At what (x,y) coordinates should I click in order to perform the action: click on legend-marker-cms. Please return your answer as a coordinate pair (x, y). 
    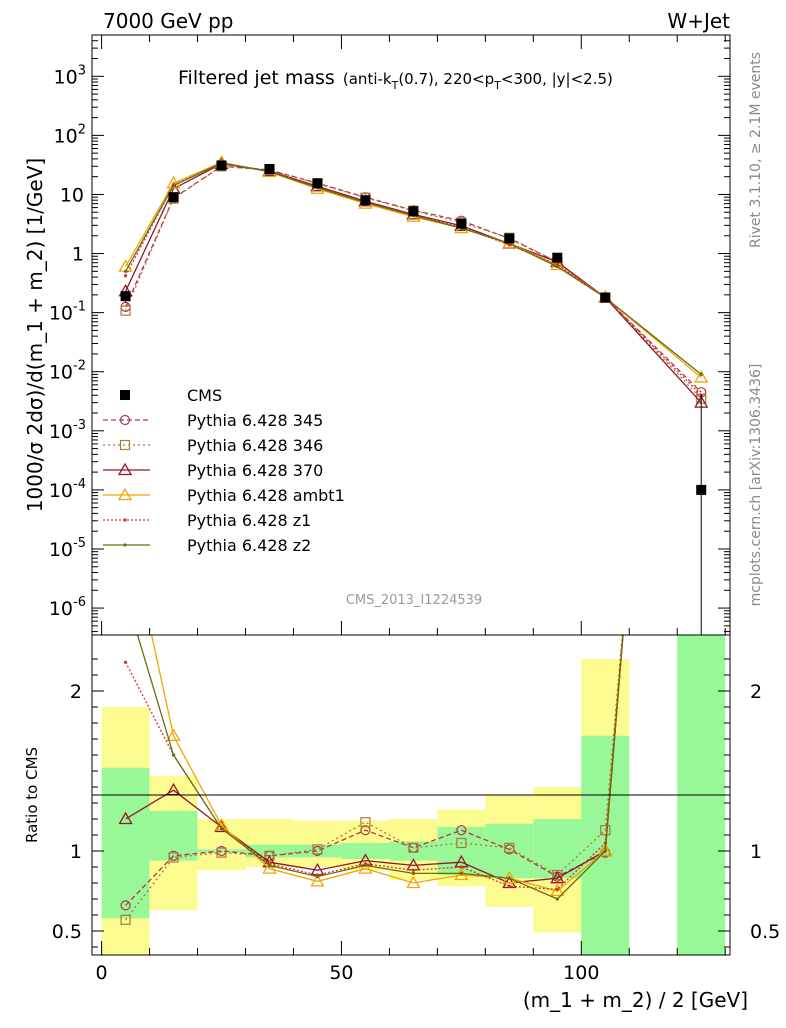
    Looking at the image, I should click on (125, 395).